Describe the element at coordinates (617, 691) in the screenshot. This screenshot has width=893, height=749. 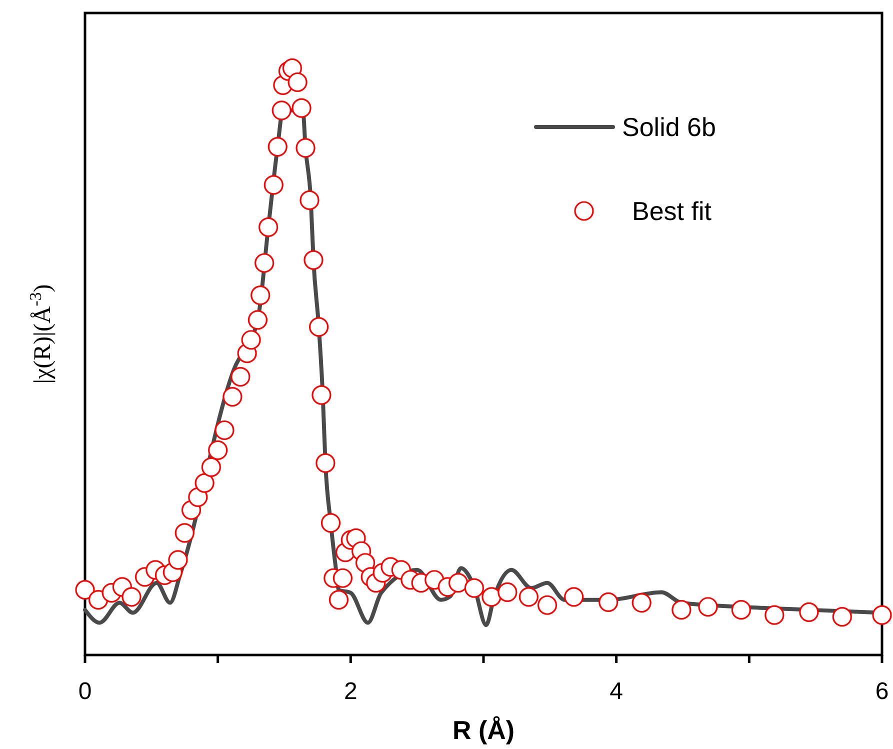
I see `x-tick-label: 4` at that location.